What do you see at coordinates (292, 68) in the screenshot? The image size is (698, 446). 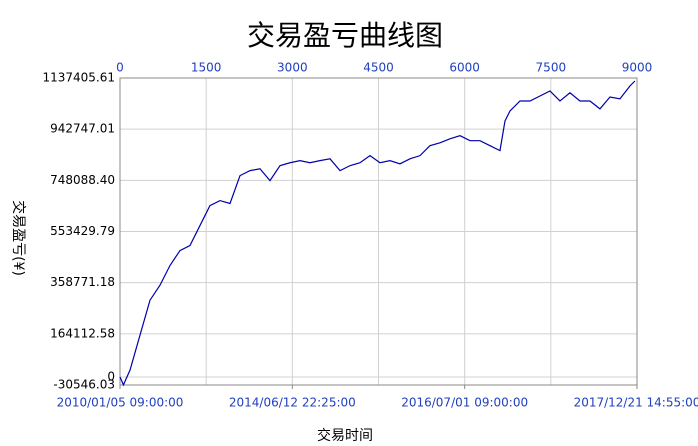 I see `x-tick-label-top: 3000` at bounding box center [292, 68].